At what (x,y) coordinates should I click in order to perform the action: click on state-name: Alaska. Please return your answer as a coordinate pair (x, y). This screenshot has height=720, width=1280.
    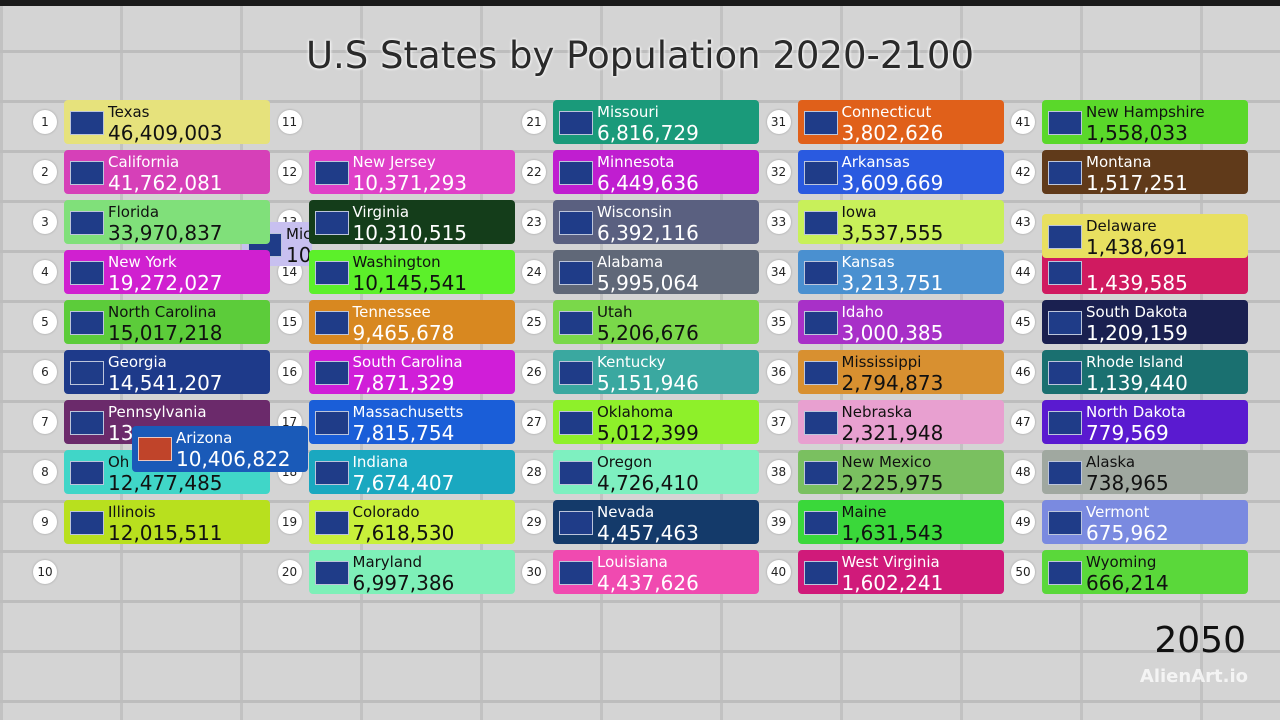
    Looking at the image, I should click on (1111, 462).